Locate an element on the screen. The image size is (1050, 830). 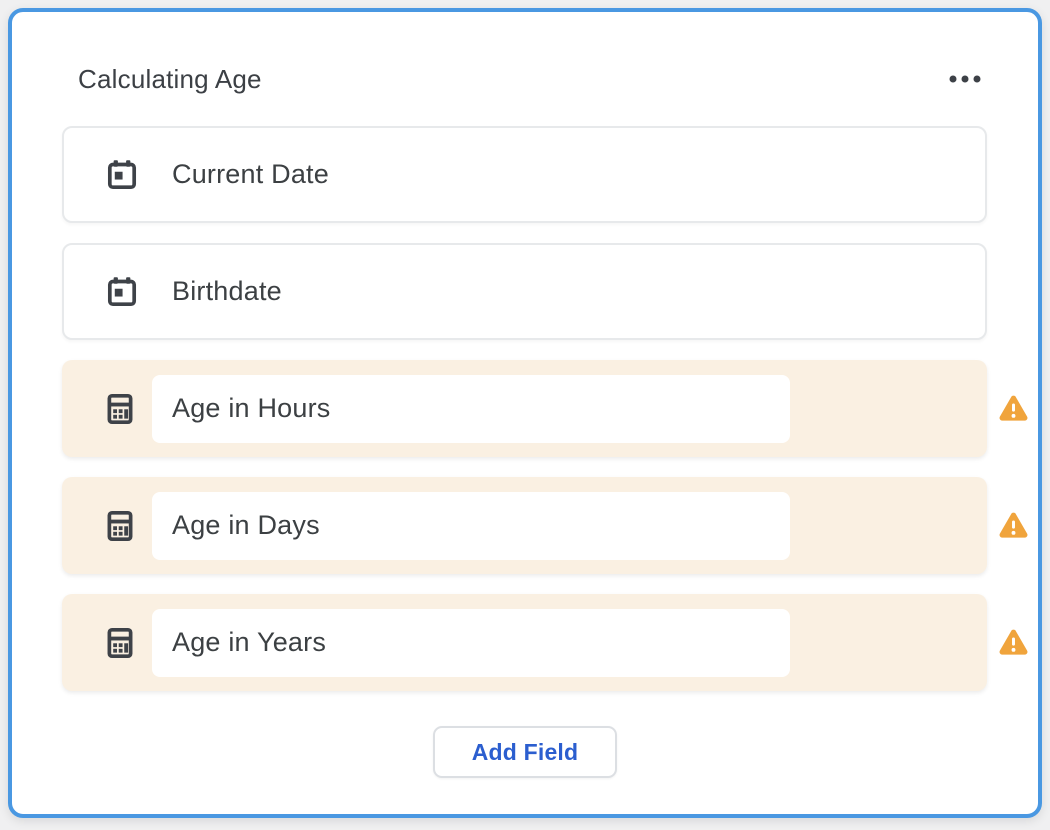
more-options-button is located at coordinates (965, 79).